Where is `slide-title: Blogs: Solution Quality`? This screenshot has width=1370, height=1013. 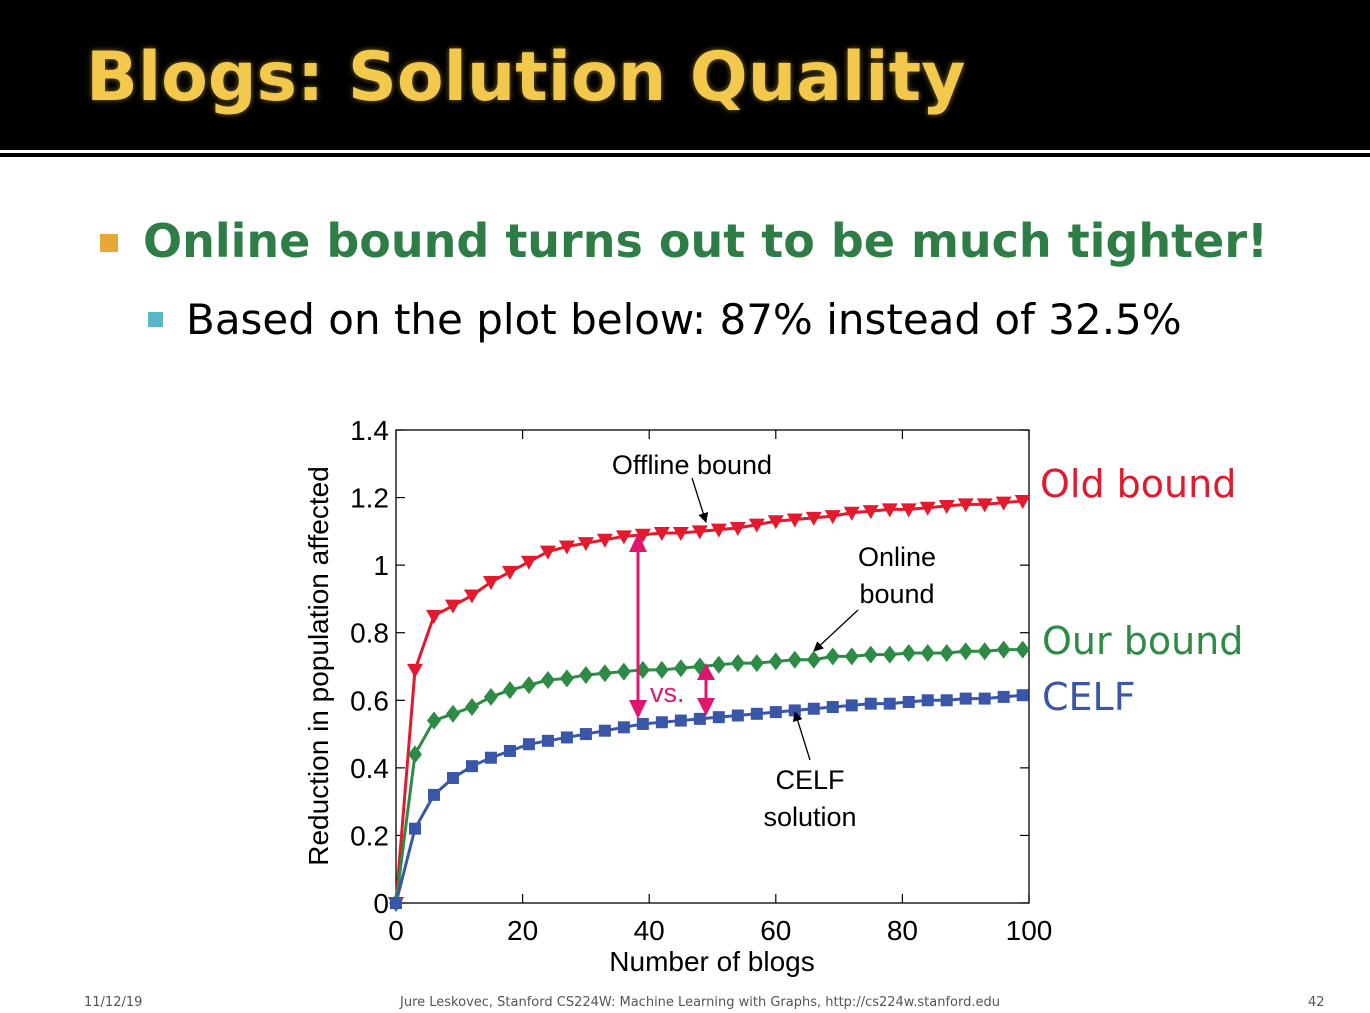 slide-title: Blogs: Solution Quality is located at coordinates (526, 77).